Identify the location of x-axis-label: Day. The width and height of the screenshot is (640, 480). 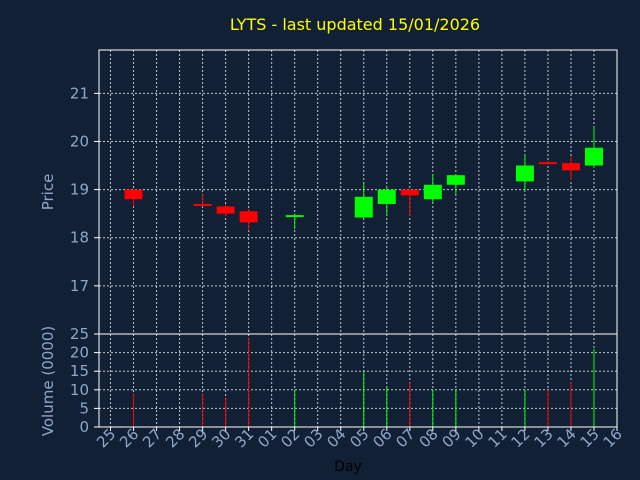
(348, 467).